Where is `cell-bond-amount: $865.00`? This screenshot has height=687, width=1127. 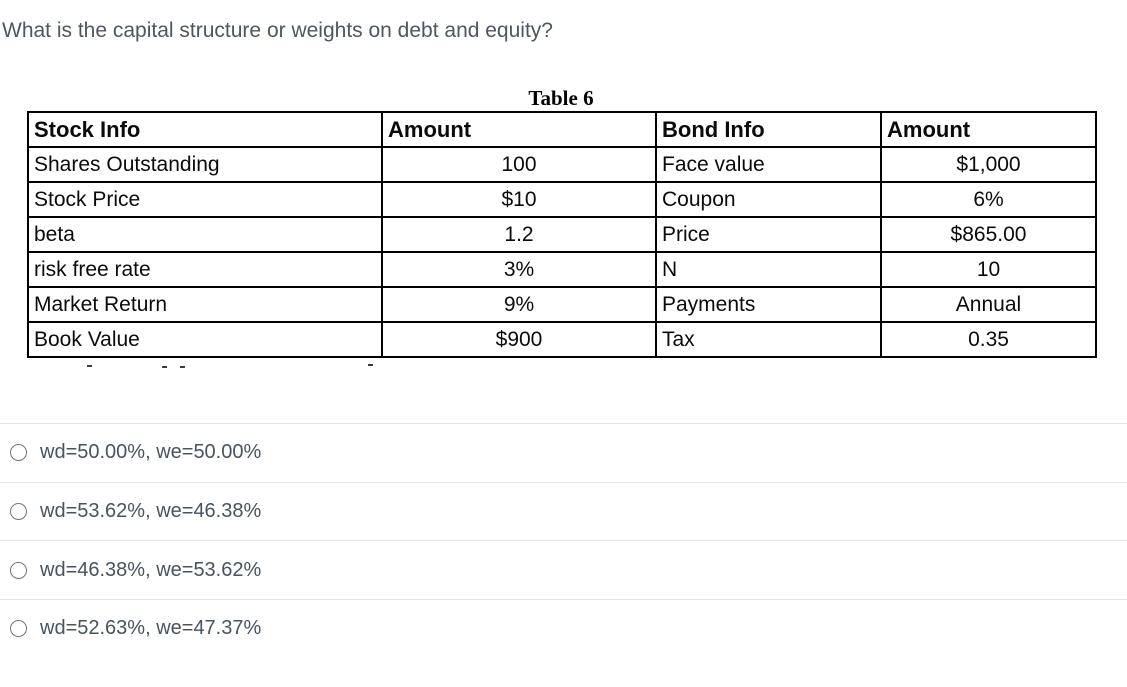
cell-bond-amount: $865.00 is located at coordinates (988, 234).